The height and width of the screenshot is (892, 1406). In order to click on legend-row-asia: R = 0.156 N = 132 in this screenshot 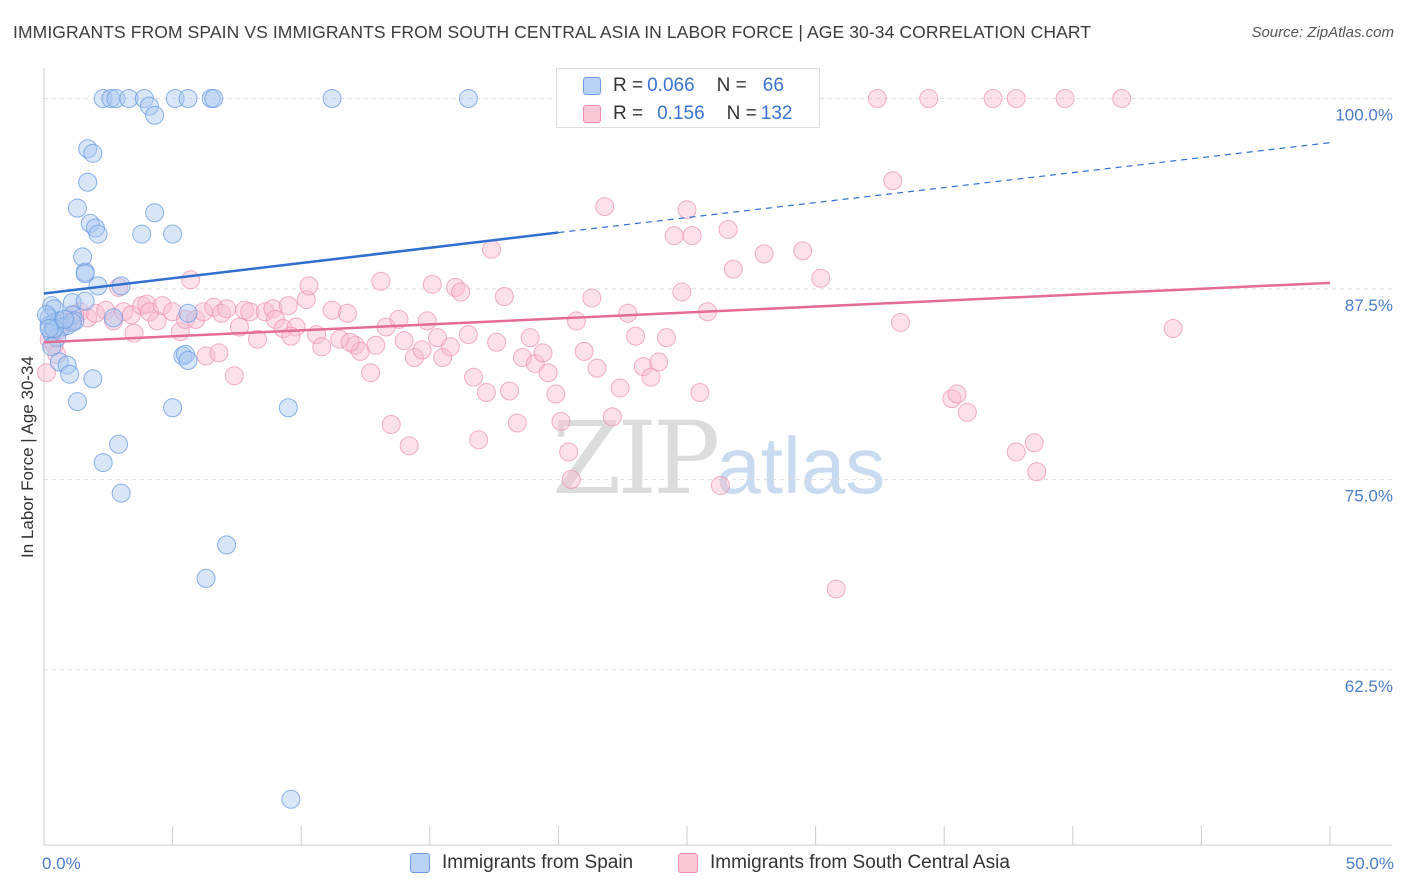, I will do `click(687, 114)`.